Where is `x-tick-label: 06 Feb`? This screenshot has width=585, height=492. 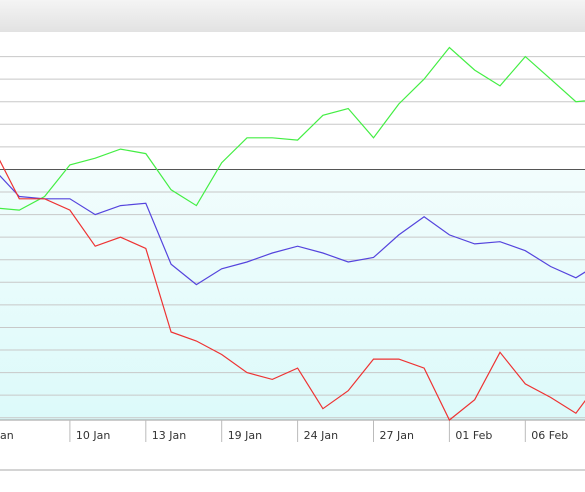 x-tick-label: 06 Feb is located at coordinates (549, 435).